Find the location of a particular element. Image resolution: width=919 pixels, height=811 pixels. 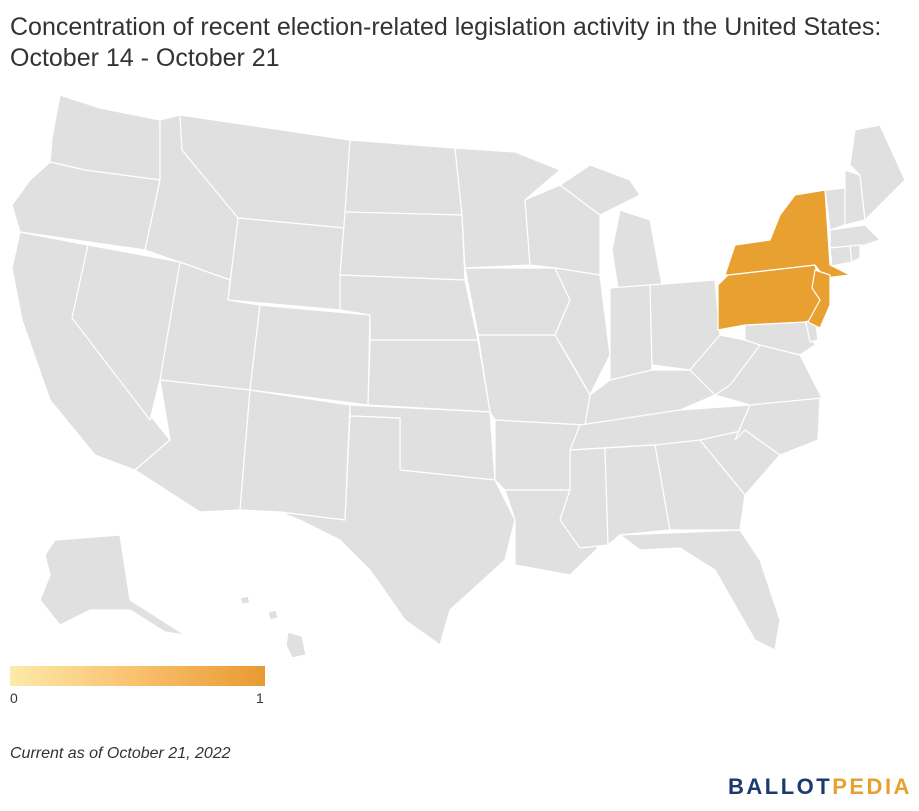

state-iowa is located at coordinates (517, 301).